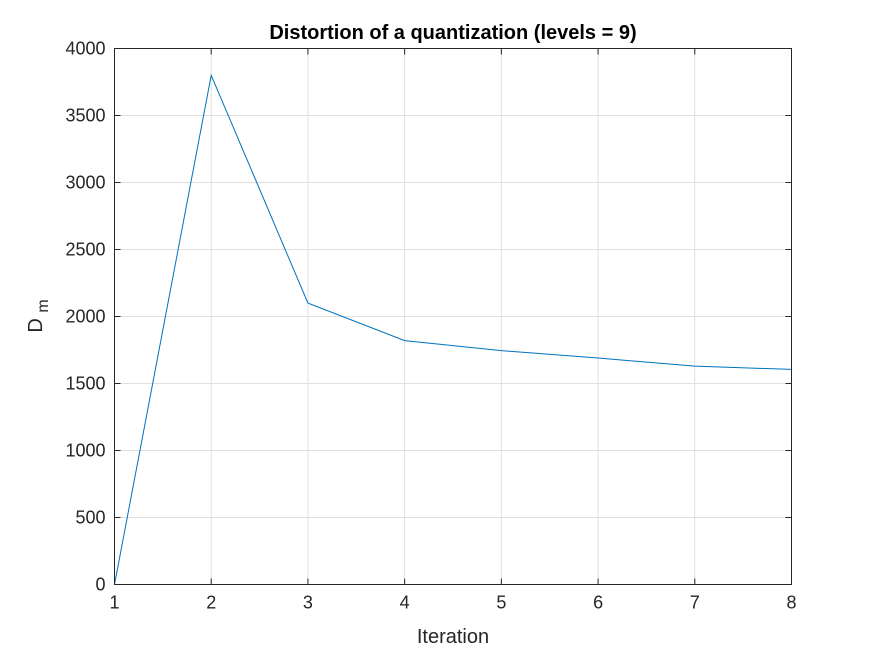 Image resolution: width=875 pixels, height=656 pixels. I want to click on x-tick-label: 2, so click(211, 603).